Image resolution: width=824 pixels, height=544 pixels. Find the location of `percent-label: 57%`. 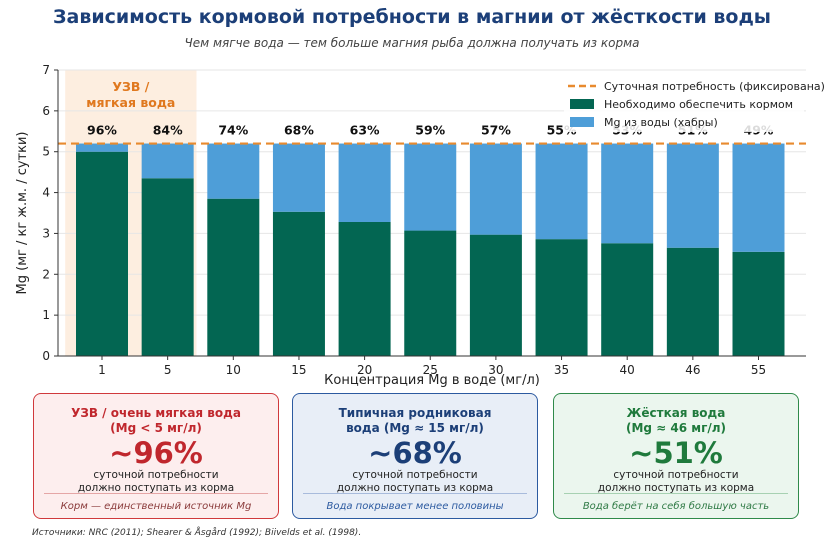

percent-label: 57% is located at coordinates (496, 130).